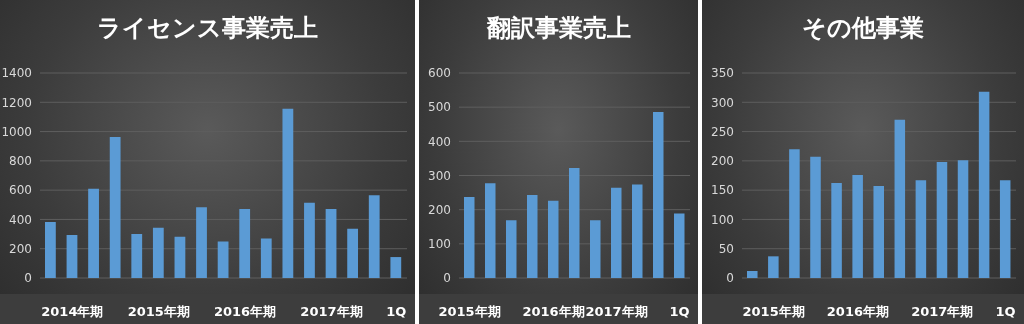  Describe the element at coordinates (16, 102) in the screenshot. I see `y-tick-label: 1200` at that location.